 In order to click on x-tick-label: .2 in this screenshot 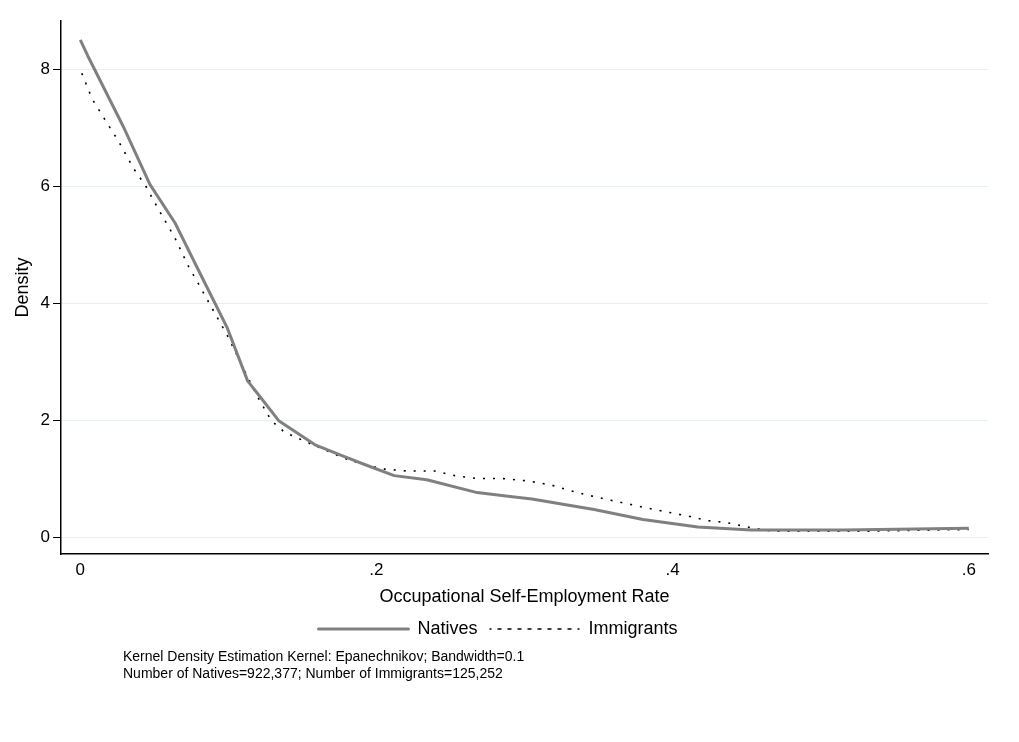, I will do `click(376, 569)`.